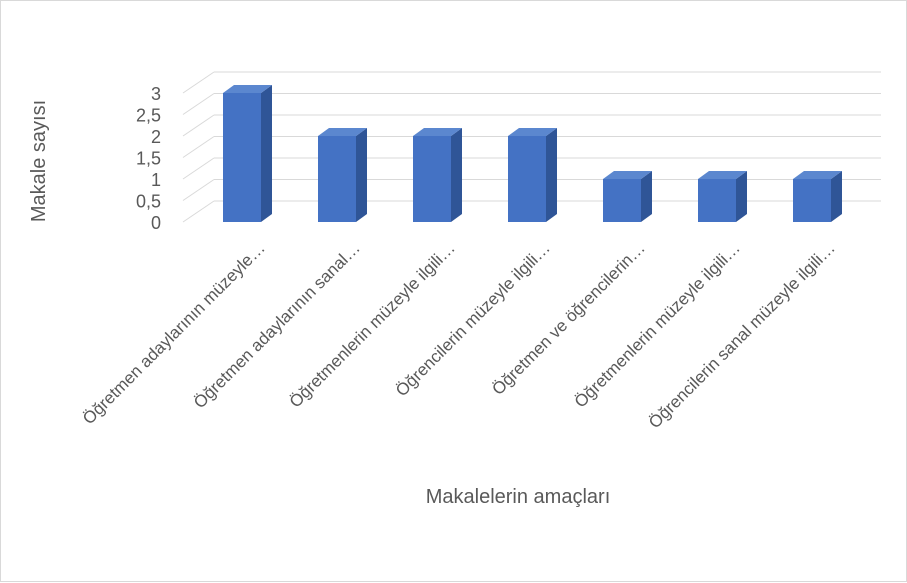 The width and height of the screenshot is (907, 583). Describe the element at coordinates (156, 180) in the screenshot. I see `y-tick-label: 1` at that location.